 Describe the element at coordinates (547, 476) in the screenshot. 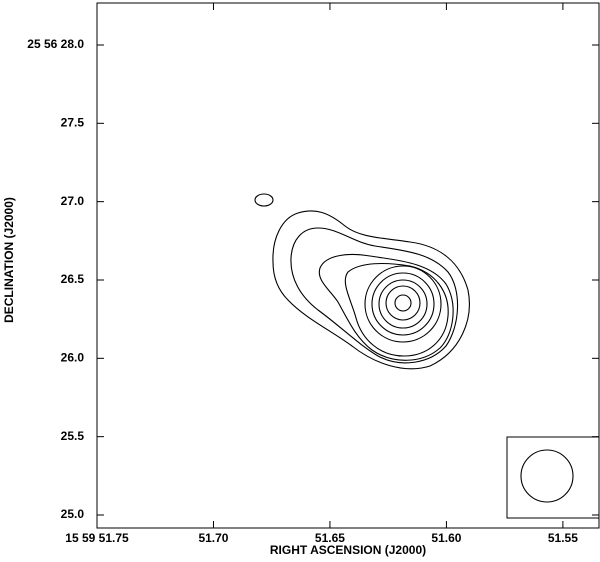

I see `beam` at that location.